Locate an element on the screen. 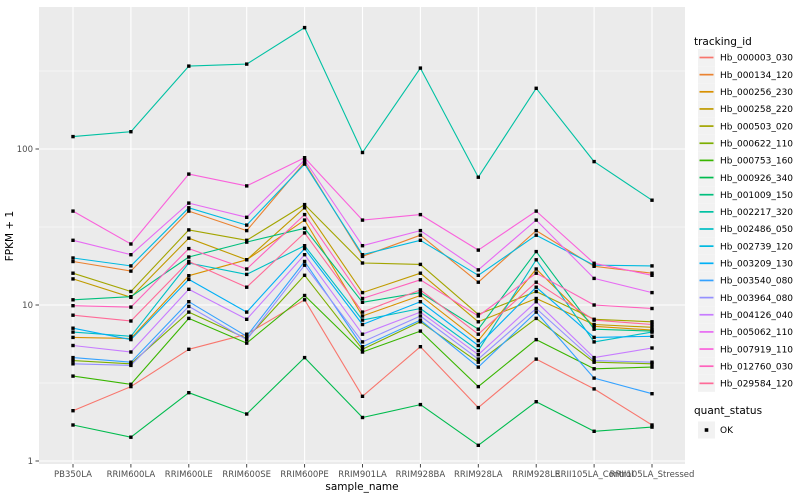  legend-label-Hb_000503_020: Hb_000503_020 is located at coordinates (756, 127).